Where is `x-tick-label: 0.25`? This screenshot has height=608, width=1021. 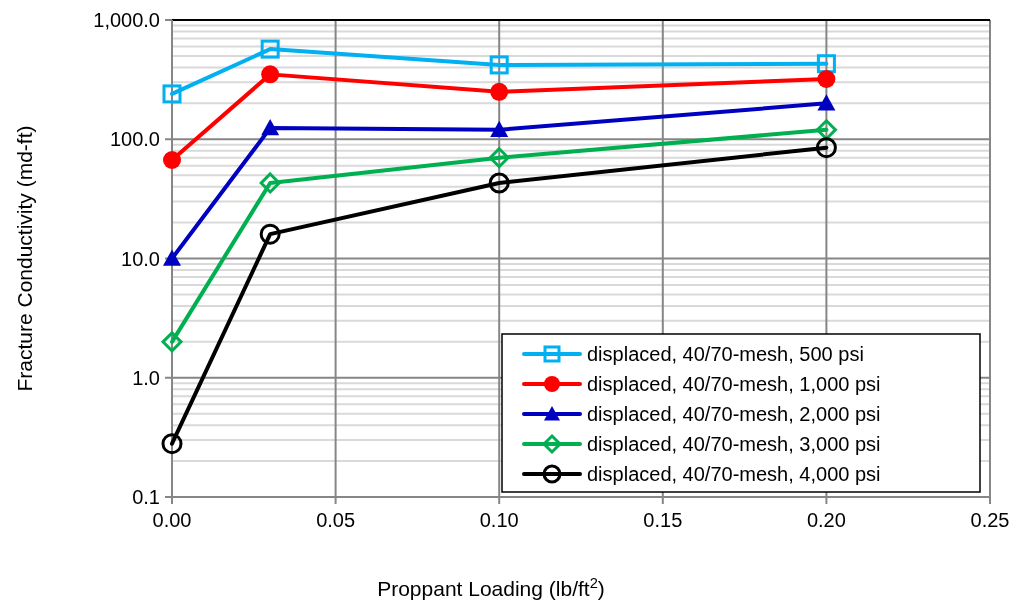
x-tick-label: 0.25 is located at coordinates (990, 520).